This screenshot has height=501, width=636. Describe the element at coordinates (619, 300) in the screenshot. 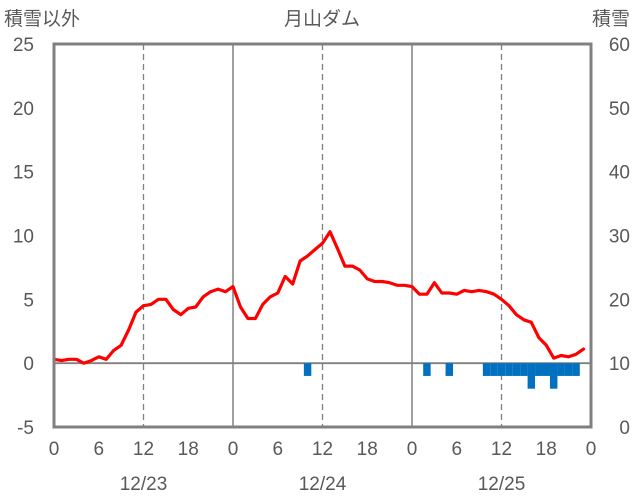

I see `right-tick-label: 20` at that location.